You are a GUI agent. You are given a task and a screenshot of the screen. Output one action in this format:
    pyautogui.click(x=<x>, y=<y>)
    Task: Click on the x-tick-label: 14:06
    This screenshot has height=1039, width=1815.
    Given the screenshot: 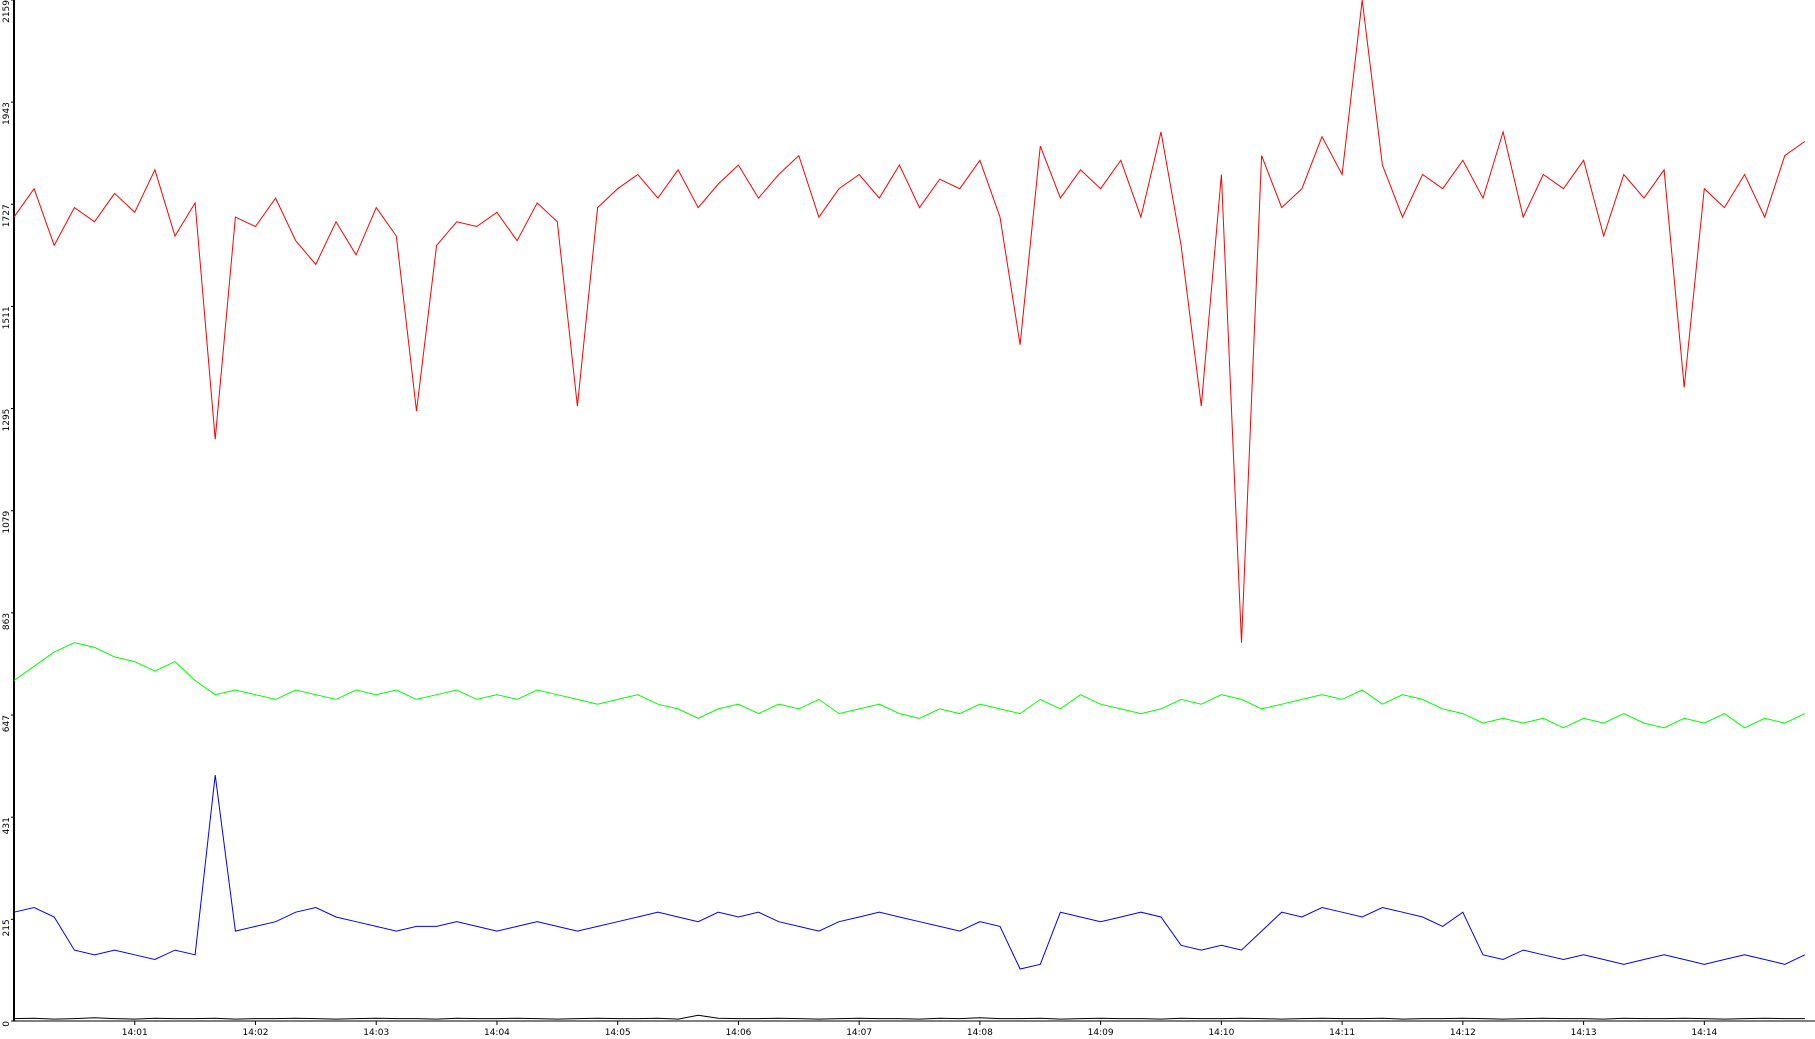 What is the action you would take?
    pyautogui.click(x=738, y=1033)
    